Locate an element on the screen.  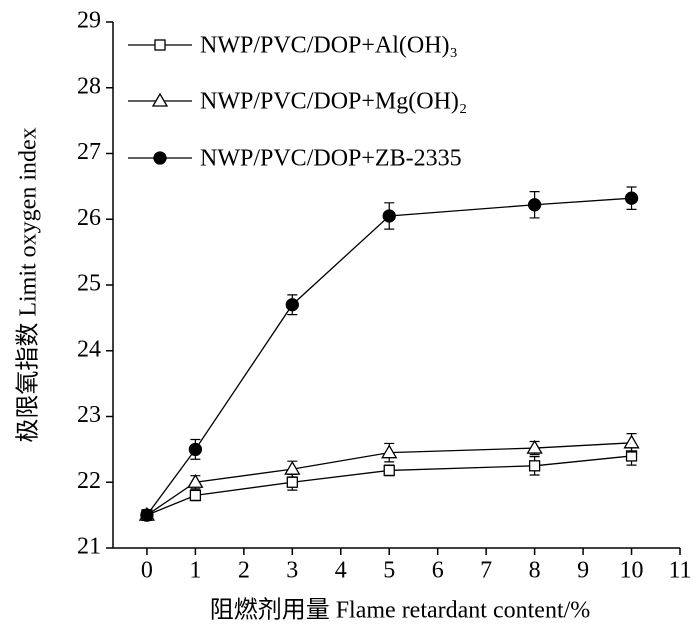
y-tick-label: 22 is located at coordinates (89, 481).